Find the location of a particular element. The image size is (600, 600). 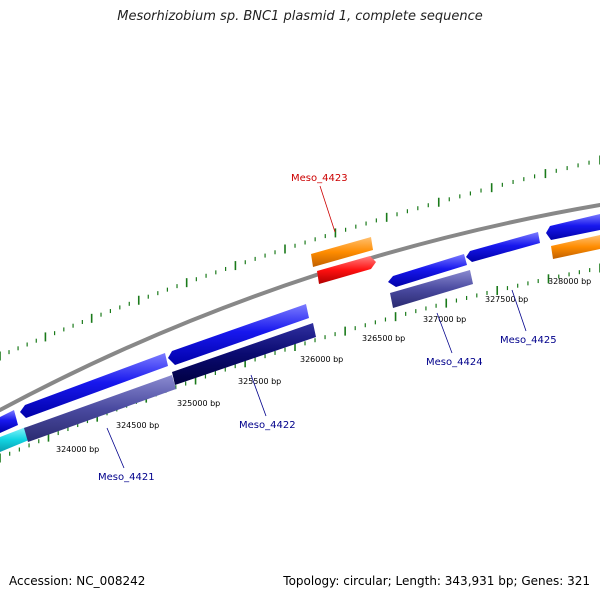

gene-feature-4424-forward is located at coordinates (427, 270).